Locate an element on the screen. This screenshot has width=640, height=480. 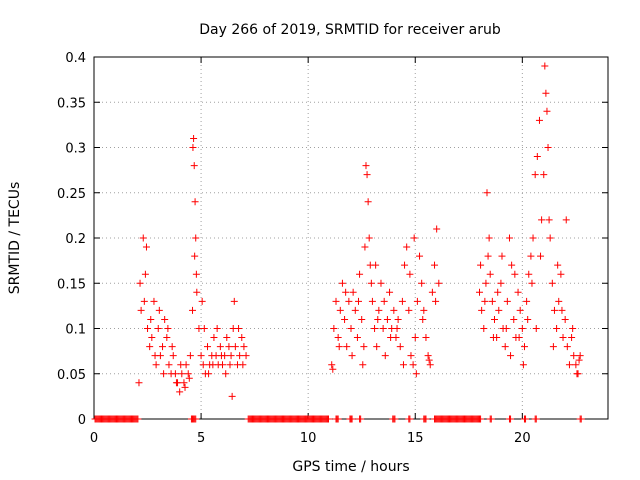
y-tick-label: 0.25 is located at coordinates (71, 194).